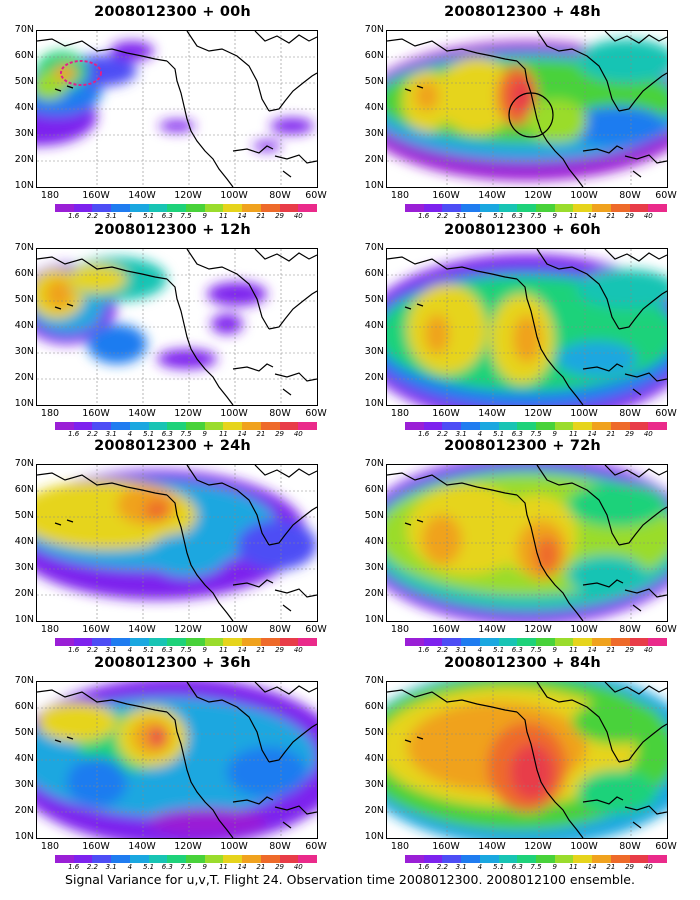 This screenshot has width=700, height=900. I want to click on map-canvas, so click(177, 109).